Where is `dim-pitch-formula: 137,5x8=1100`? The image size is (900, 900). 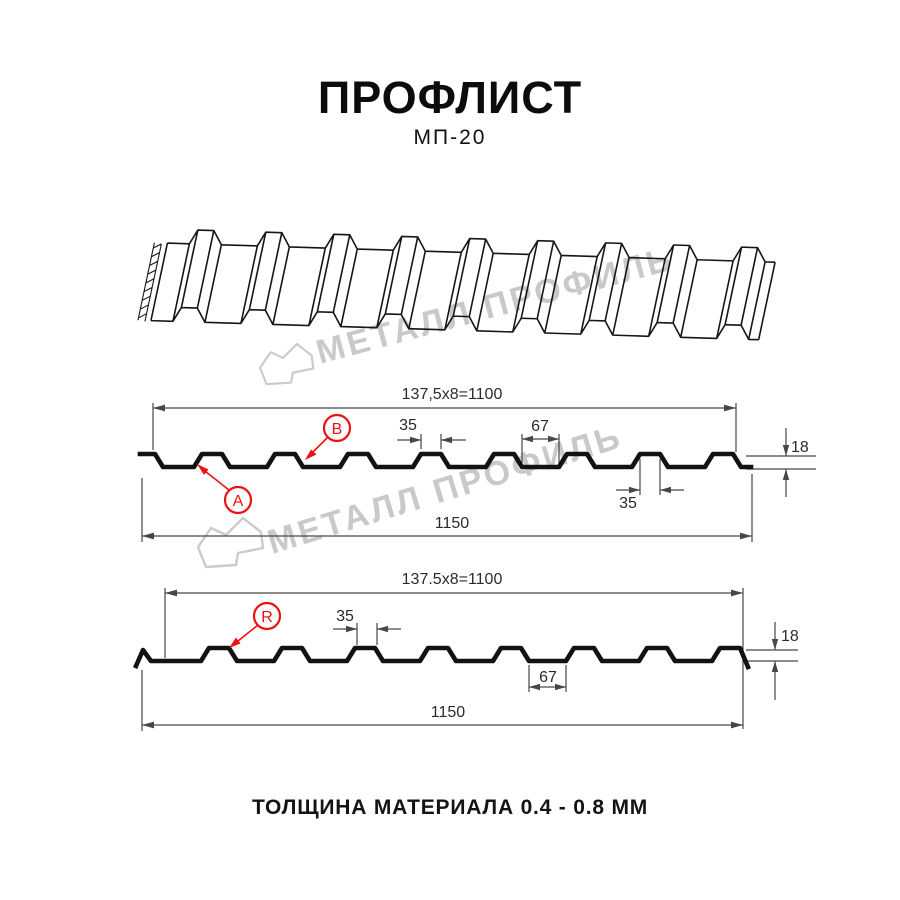 dim-pitch-formula: 137,5x8=1100 is located at coordinates (452, 394).